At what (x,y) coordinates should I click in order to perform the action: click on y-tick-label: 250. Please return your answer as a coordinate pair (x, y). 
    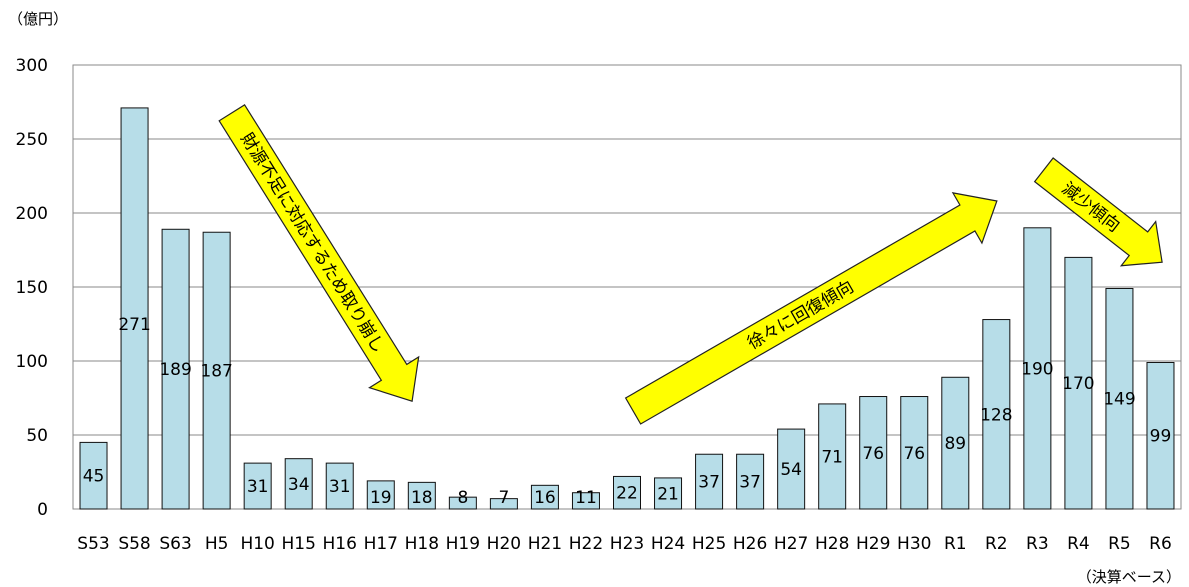
    Looking at the image, I should click on (32, 140).